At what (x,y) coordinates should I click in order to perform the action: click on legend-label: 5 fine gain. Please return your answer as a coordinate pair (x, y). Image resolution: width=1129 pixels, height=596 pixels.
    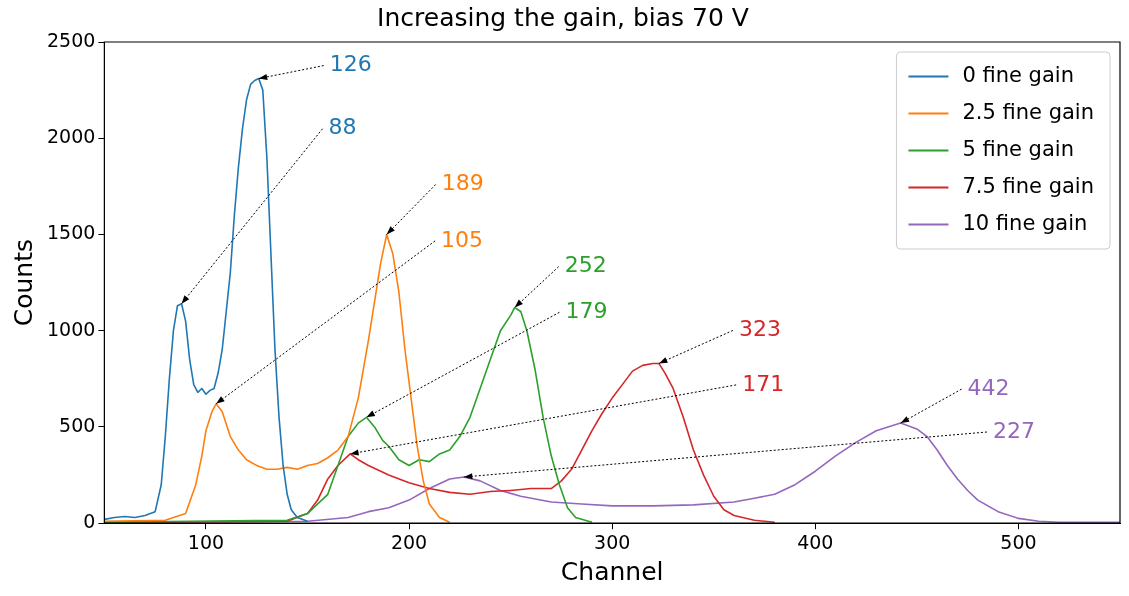
    Looking at the image, I should click on (1018, 148).